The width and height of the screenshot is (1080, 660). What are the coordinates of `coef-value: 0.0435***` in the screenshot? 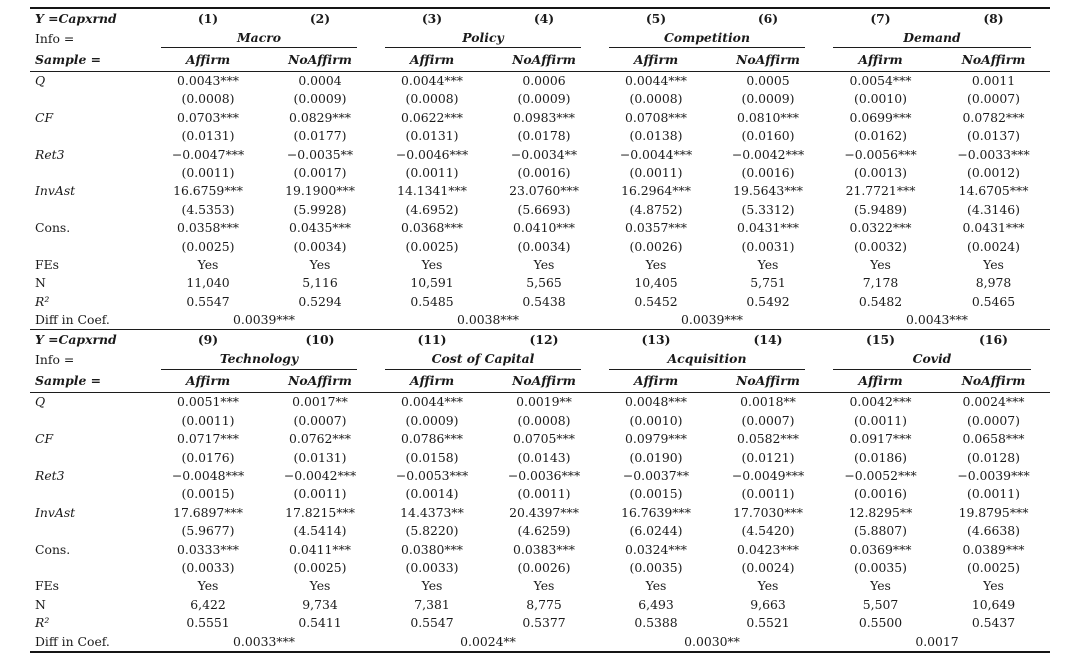 It's located at (320, 228).